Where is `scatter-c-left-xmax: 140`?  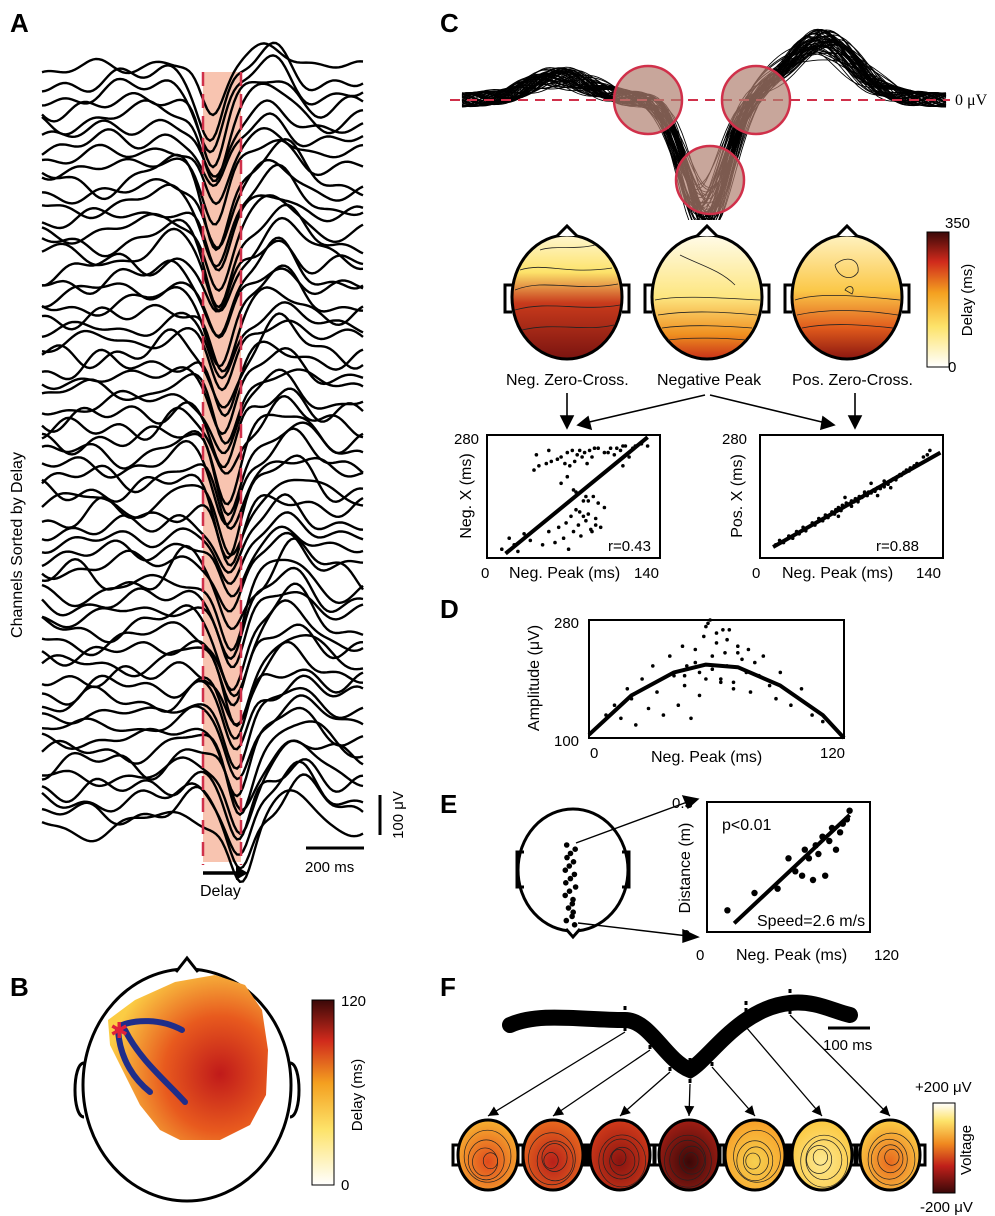
scatter-c-left-xmax: 140 is located at coordinates (646, 573).